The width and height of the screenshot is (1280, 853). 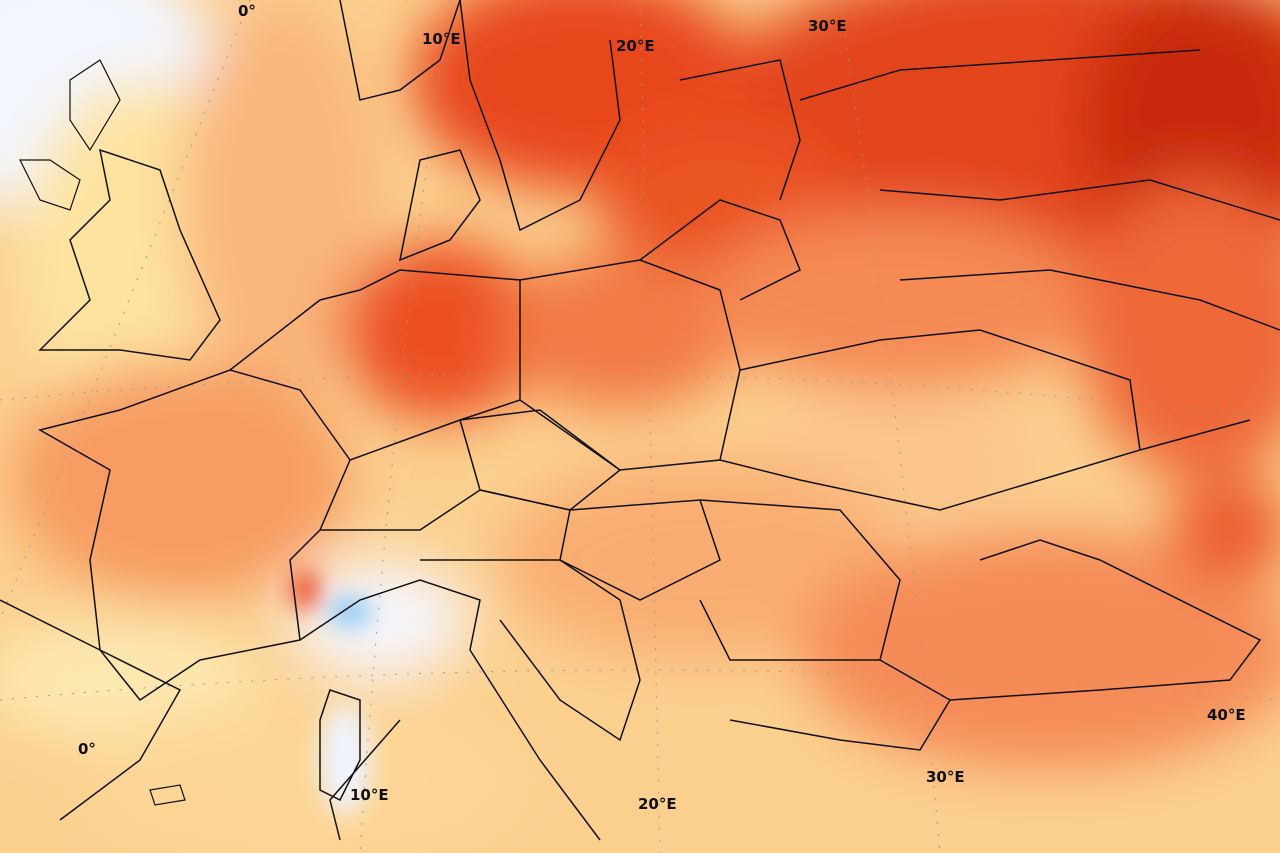 What do you see at coordinates (102, 432) in the screenshot?
I see `islands` at bounding box center [102, 432].